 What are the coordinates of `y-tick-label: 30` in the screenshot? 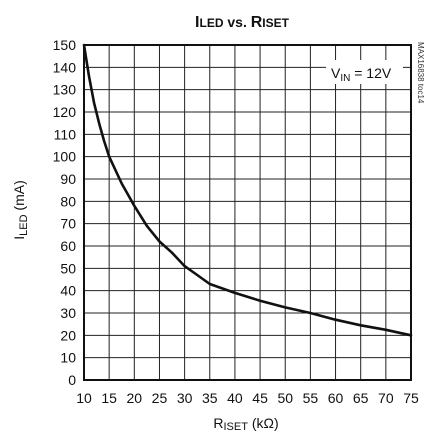 It's located at (68, 313).